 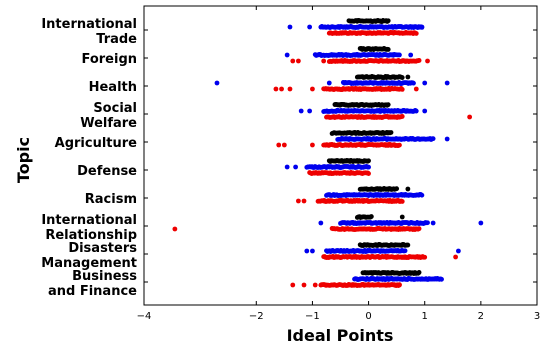 I want to click on category-label: Defense, so click(x=107, y=171).